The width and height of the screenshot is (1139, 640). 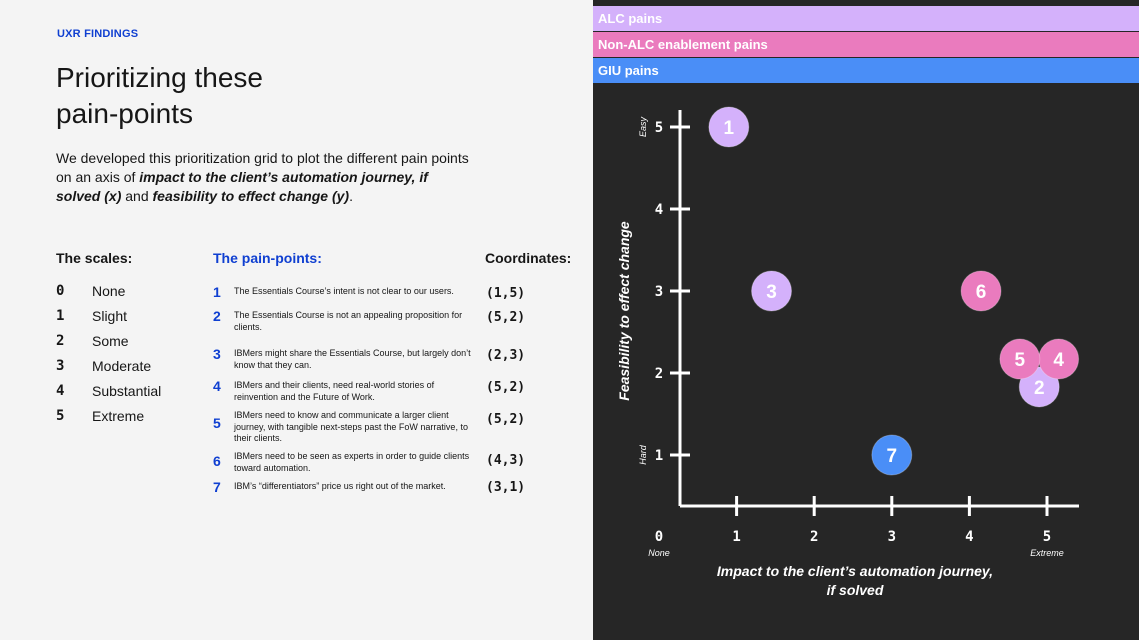 I want to click on pain-point-number: 3, so click(x=217, y=354).